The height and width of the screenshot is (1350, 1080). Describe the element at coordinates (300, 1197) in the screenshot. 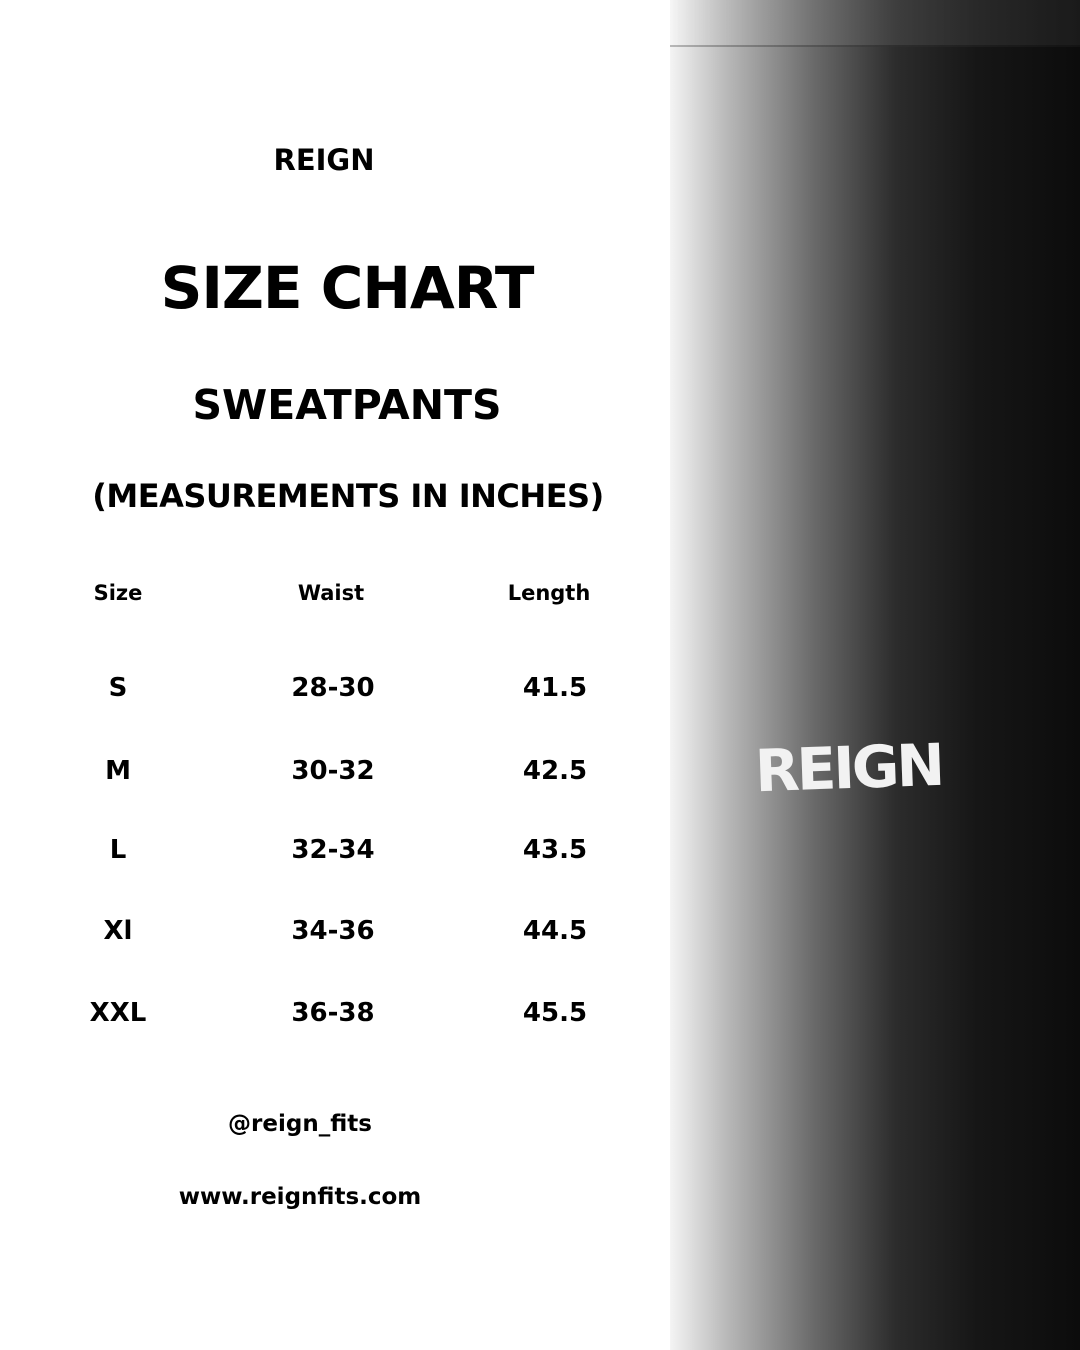

I see `website-link: www.reignfits.com` at that location.